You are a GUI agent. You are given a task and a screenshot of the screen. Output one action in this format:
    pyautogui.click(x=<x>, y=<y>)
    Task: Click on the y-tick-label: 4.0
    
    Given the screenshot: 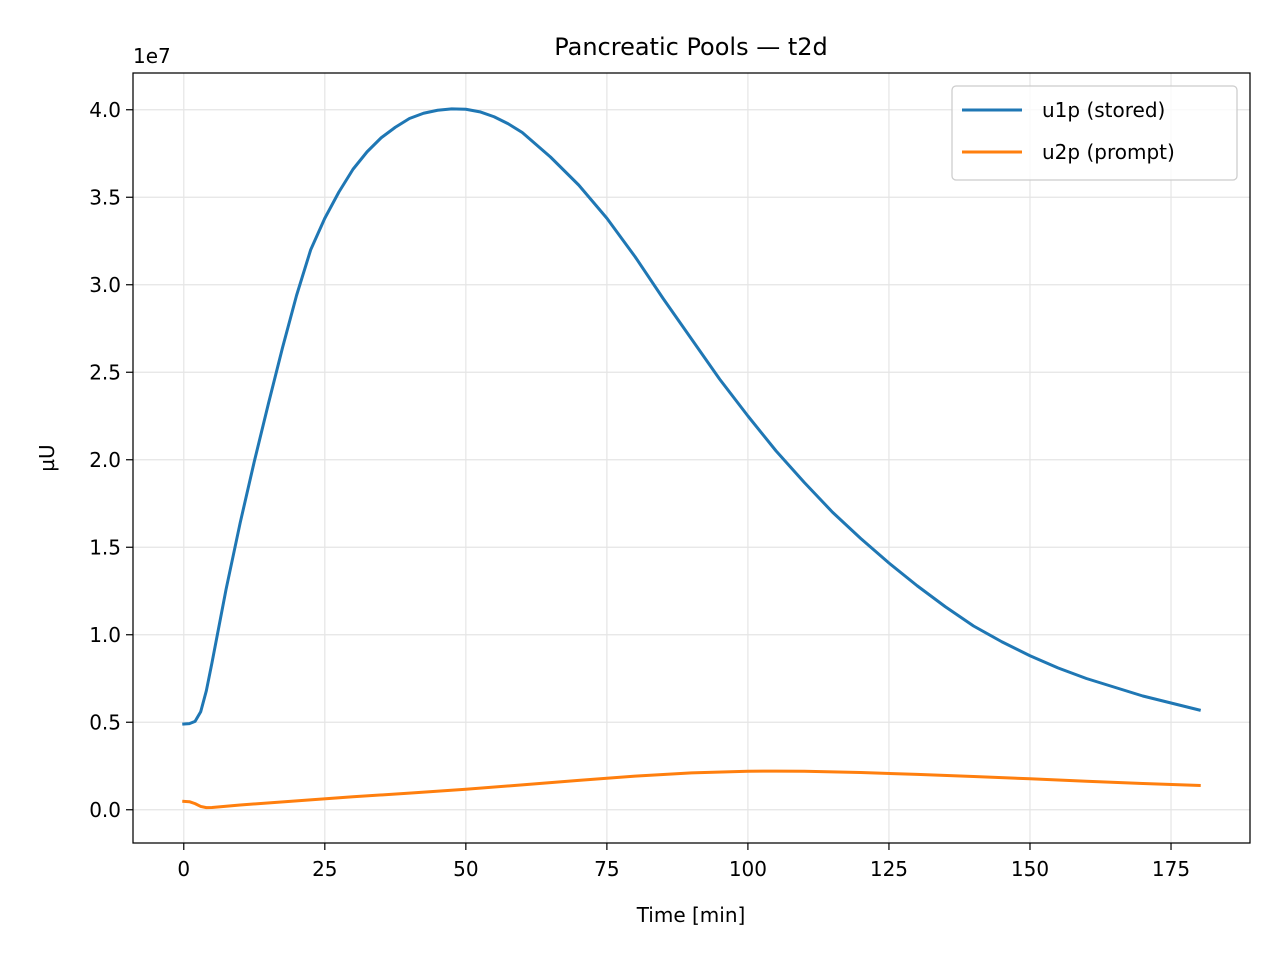 What is the action you would take?
    pyautogui.click(x=105, y=110)
    